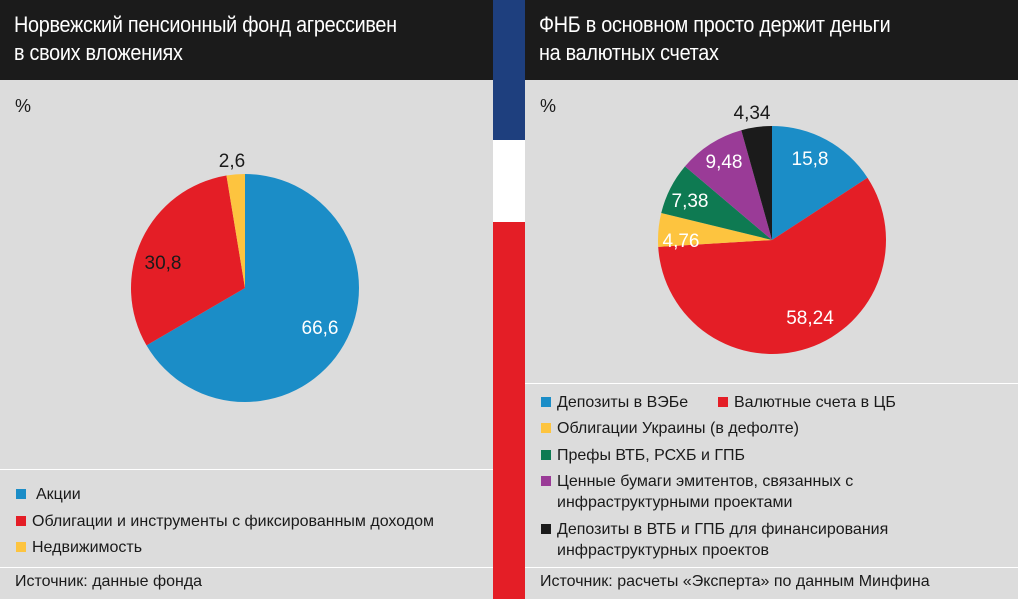 The image size is (1018, 599). Describe the element at coordinates (690, 201) in the screenshot. I see `right-pie-slice-label-3: 7,38` at that location.